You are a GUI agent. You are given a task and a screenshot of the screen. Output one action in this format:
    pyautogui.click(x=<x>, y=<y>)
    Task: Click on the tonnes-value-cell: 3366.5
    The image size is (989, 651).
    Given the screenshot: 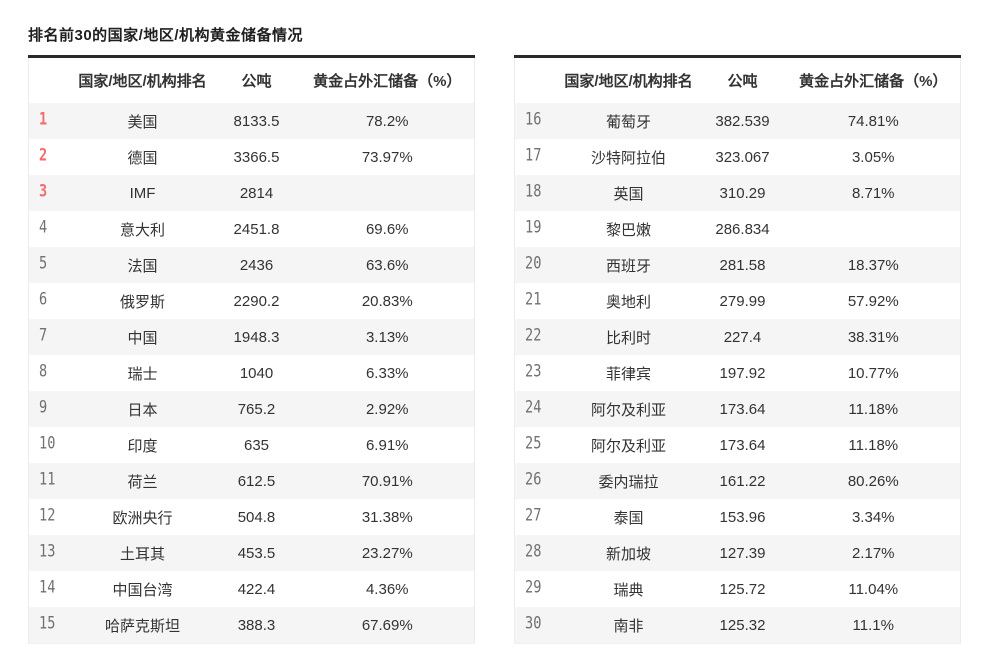 What is the action you would take?
    pyautogui.click(x=256, y=157)
    